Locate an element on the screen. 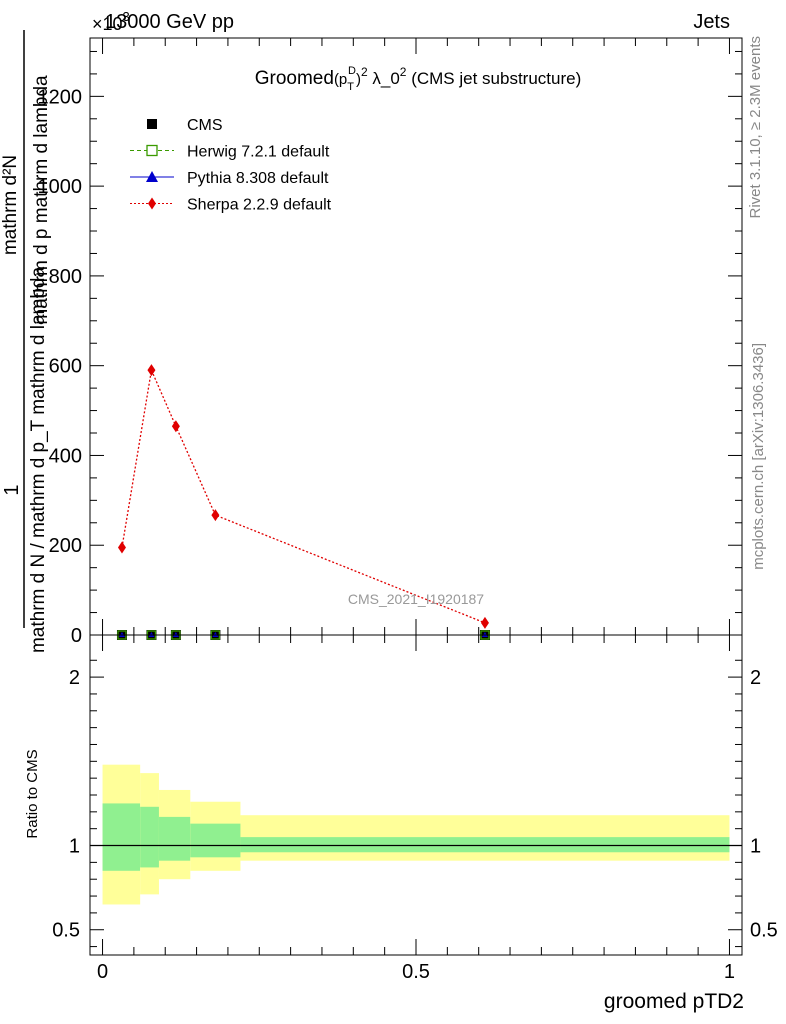 This screenshot has width=786, height=1024. title-main: Groomed is located at coordinates (294, 78).